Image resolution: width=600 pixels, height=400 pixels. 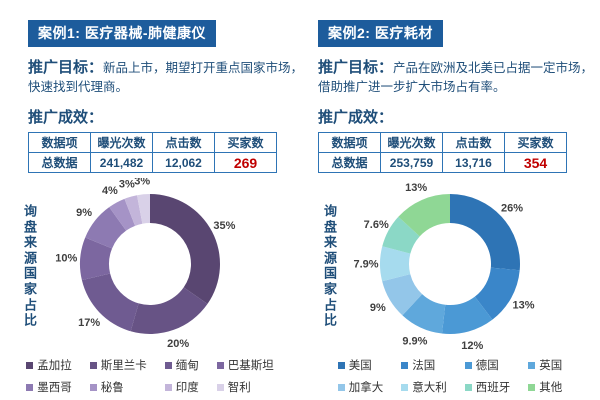 I want to click on donut-segment-孟加拉, so click(x=185, y=249).